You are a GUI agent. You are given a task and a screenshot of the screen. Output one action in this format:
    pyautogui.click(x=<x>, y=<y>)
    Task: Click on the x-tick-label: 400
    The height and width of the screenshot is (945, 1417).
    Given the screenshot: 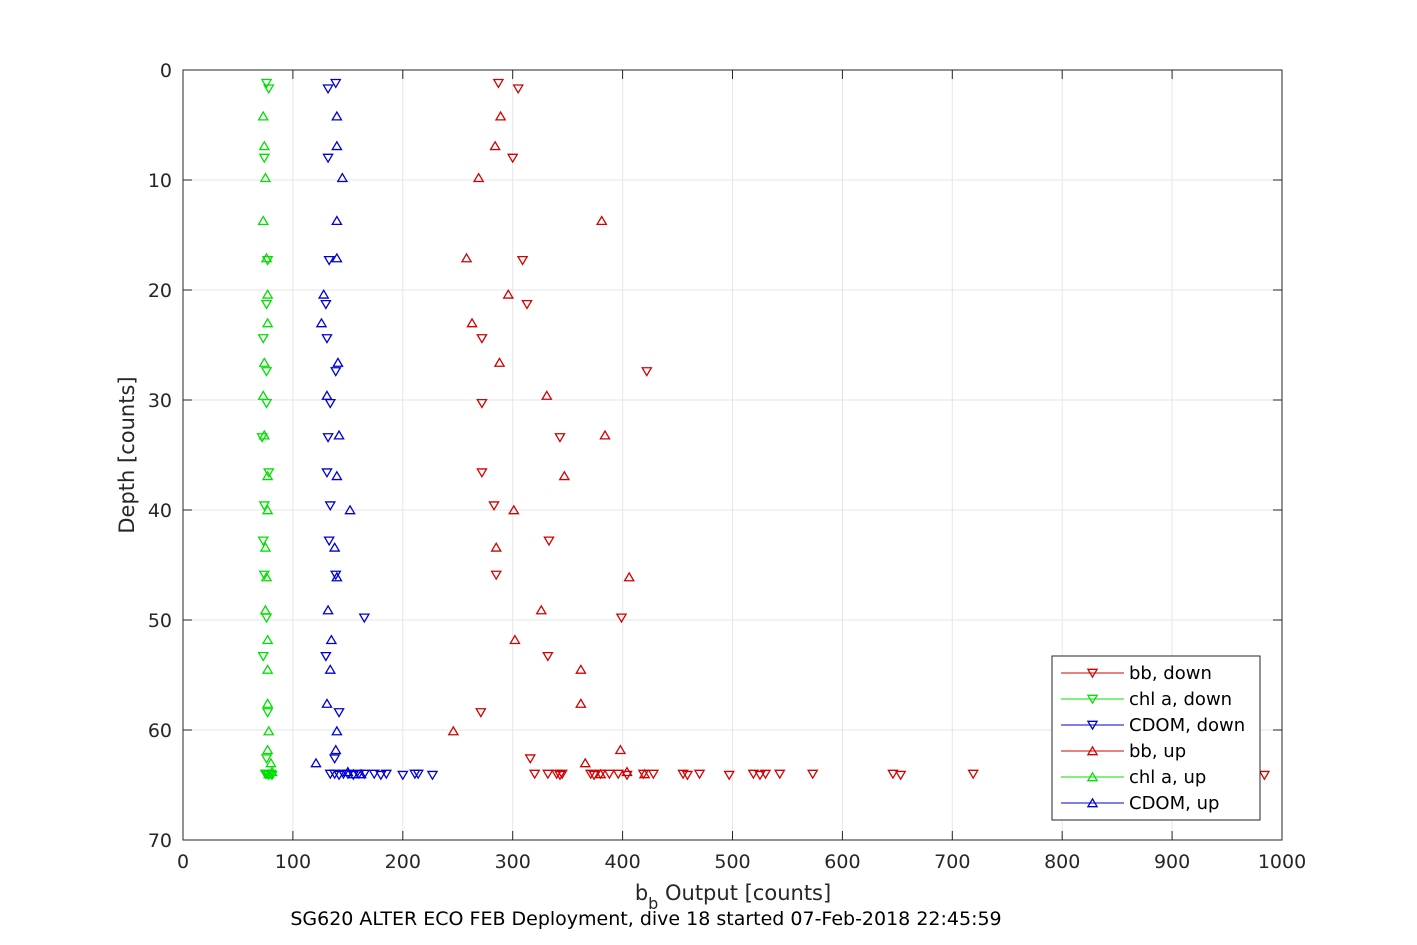 What is the action you would take?
    pyautogui.click(x=622, y=862)
    